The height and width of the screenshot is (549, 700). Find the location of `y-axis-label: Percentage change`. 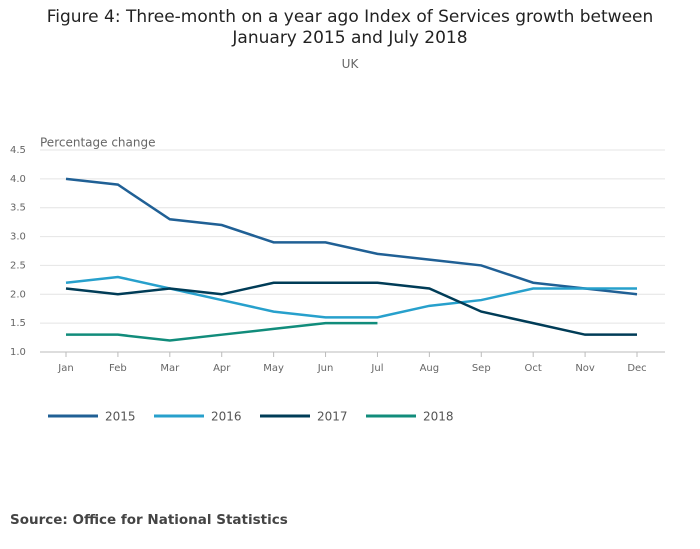

y-axis-label: Percentage change is located at coordinates (97, 143).